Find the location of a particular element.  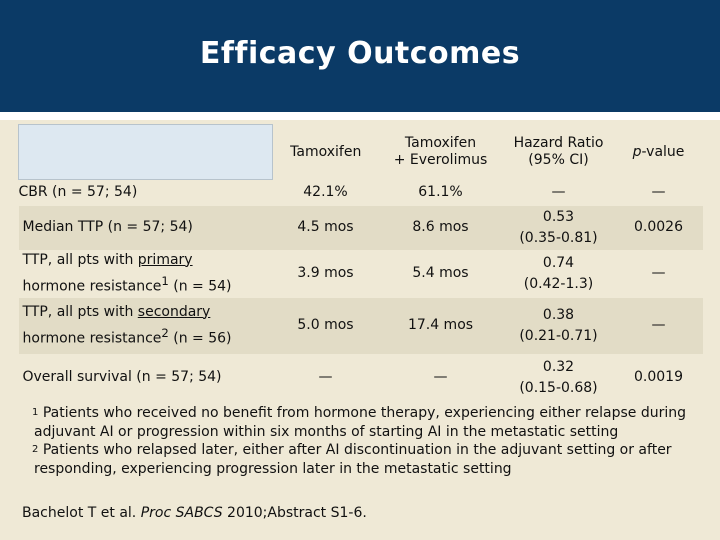

col-header-tamoxifen: Tamoxifen is located at coordinates (325, 152).